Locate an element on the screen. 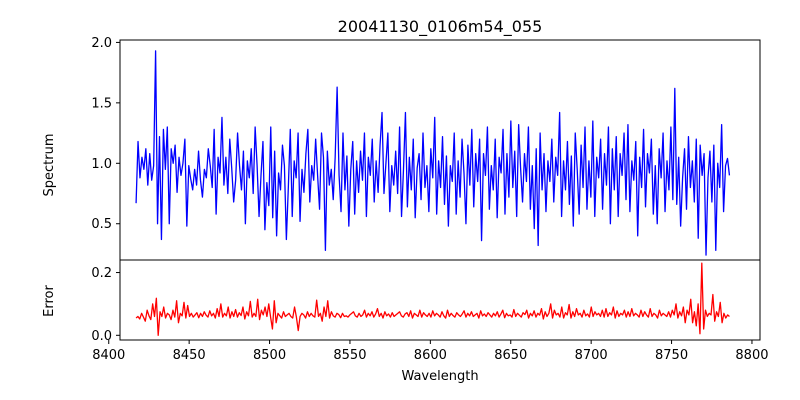 This screenshot has width=800, height=400. x-tick-label: 8800 is located at coordinates (751, 355).